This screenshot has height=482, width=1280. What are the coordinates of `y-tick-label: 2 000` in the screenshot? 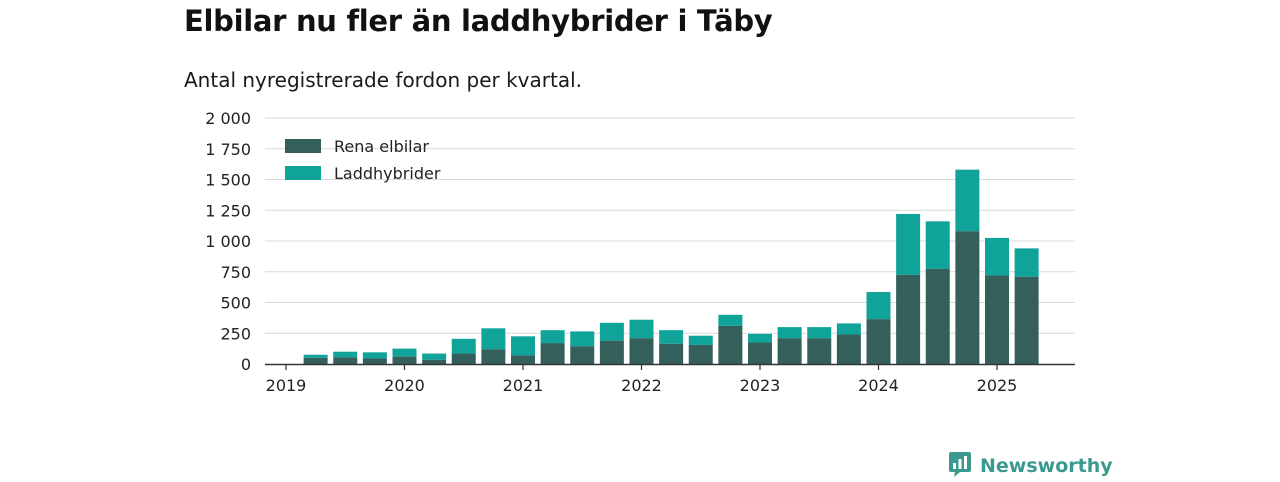 It's located at (228, 118).